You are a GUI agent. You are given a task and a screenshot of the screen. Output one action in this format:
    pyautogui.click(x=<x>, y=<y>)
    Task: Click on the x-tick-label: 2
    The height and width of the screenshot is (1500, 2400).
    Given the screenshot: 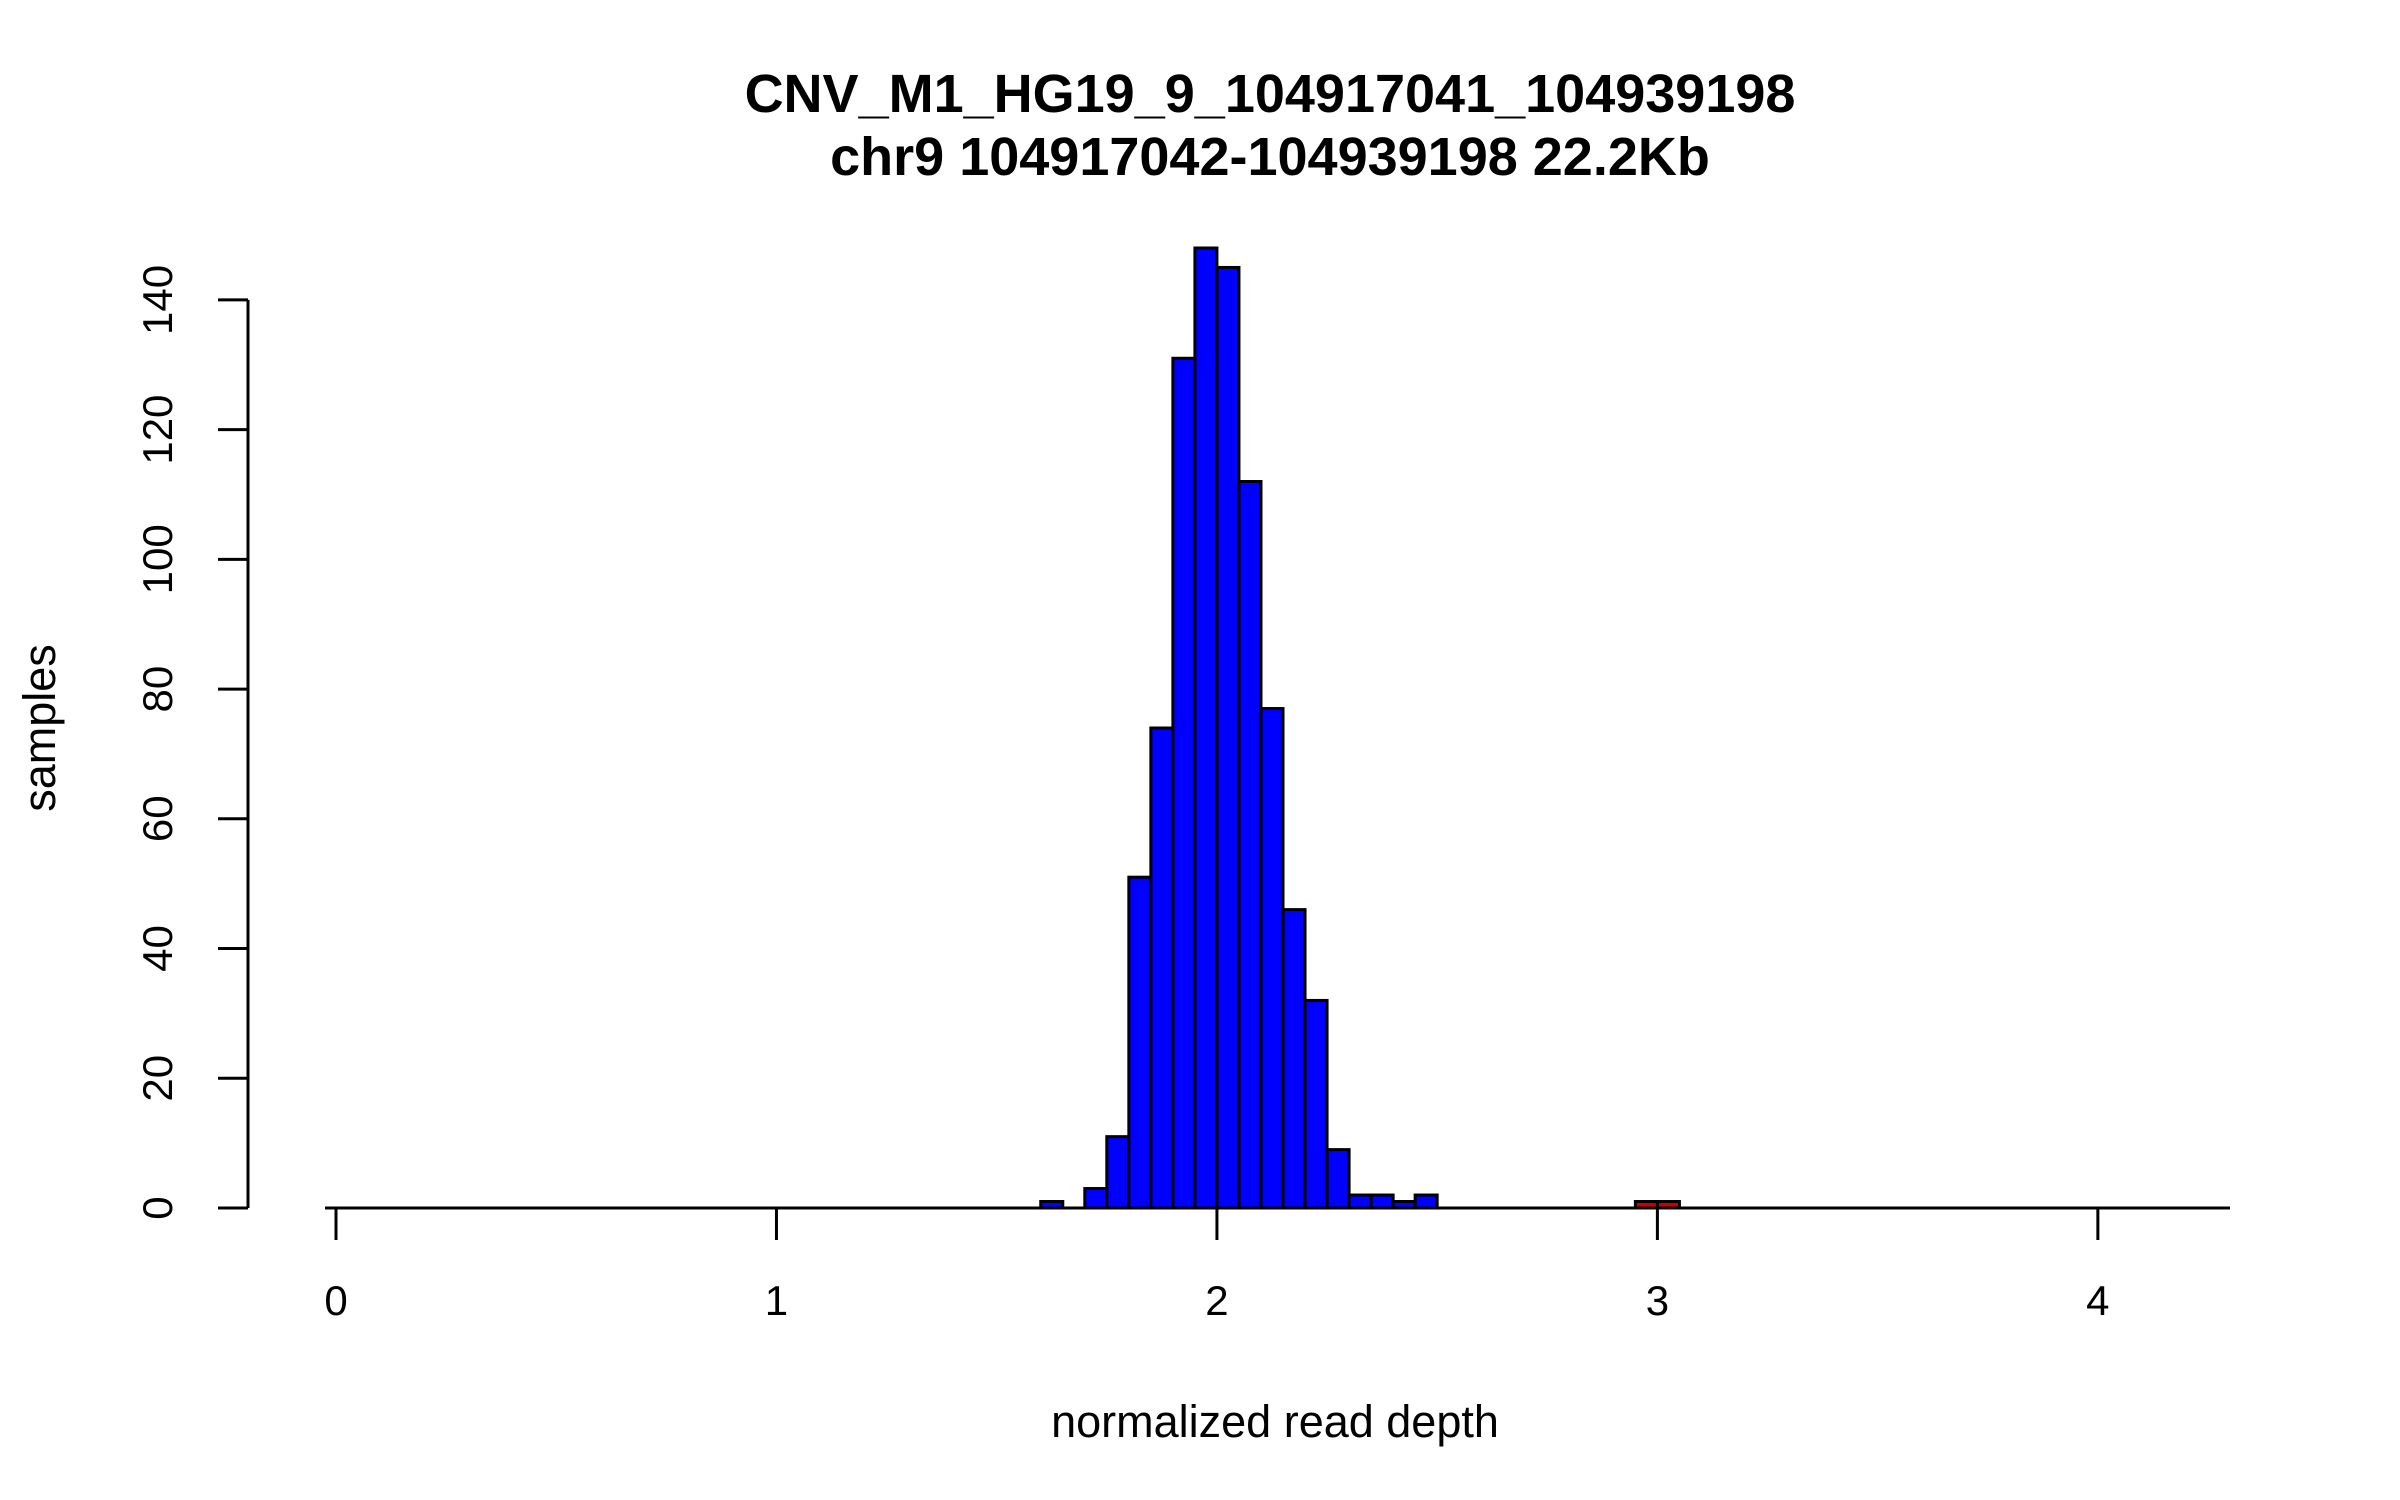 What is the action you would take?
    pyautogui.click(x=1216, y=1300)
    